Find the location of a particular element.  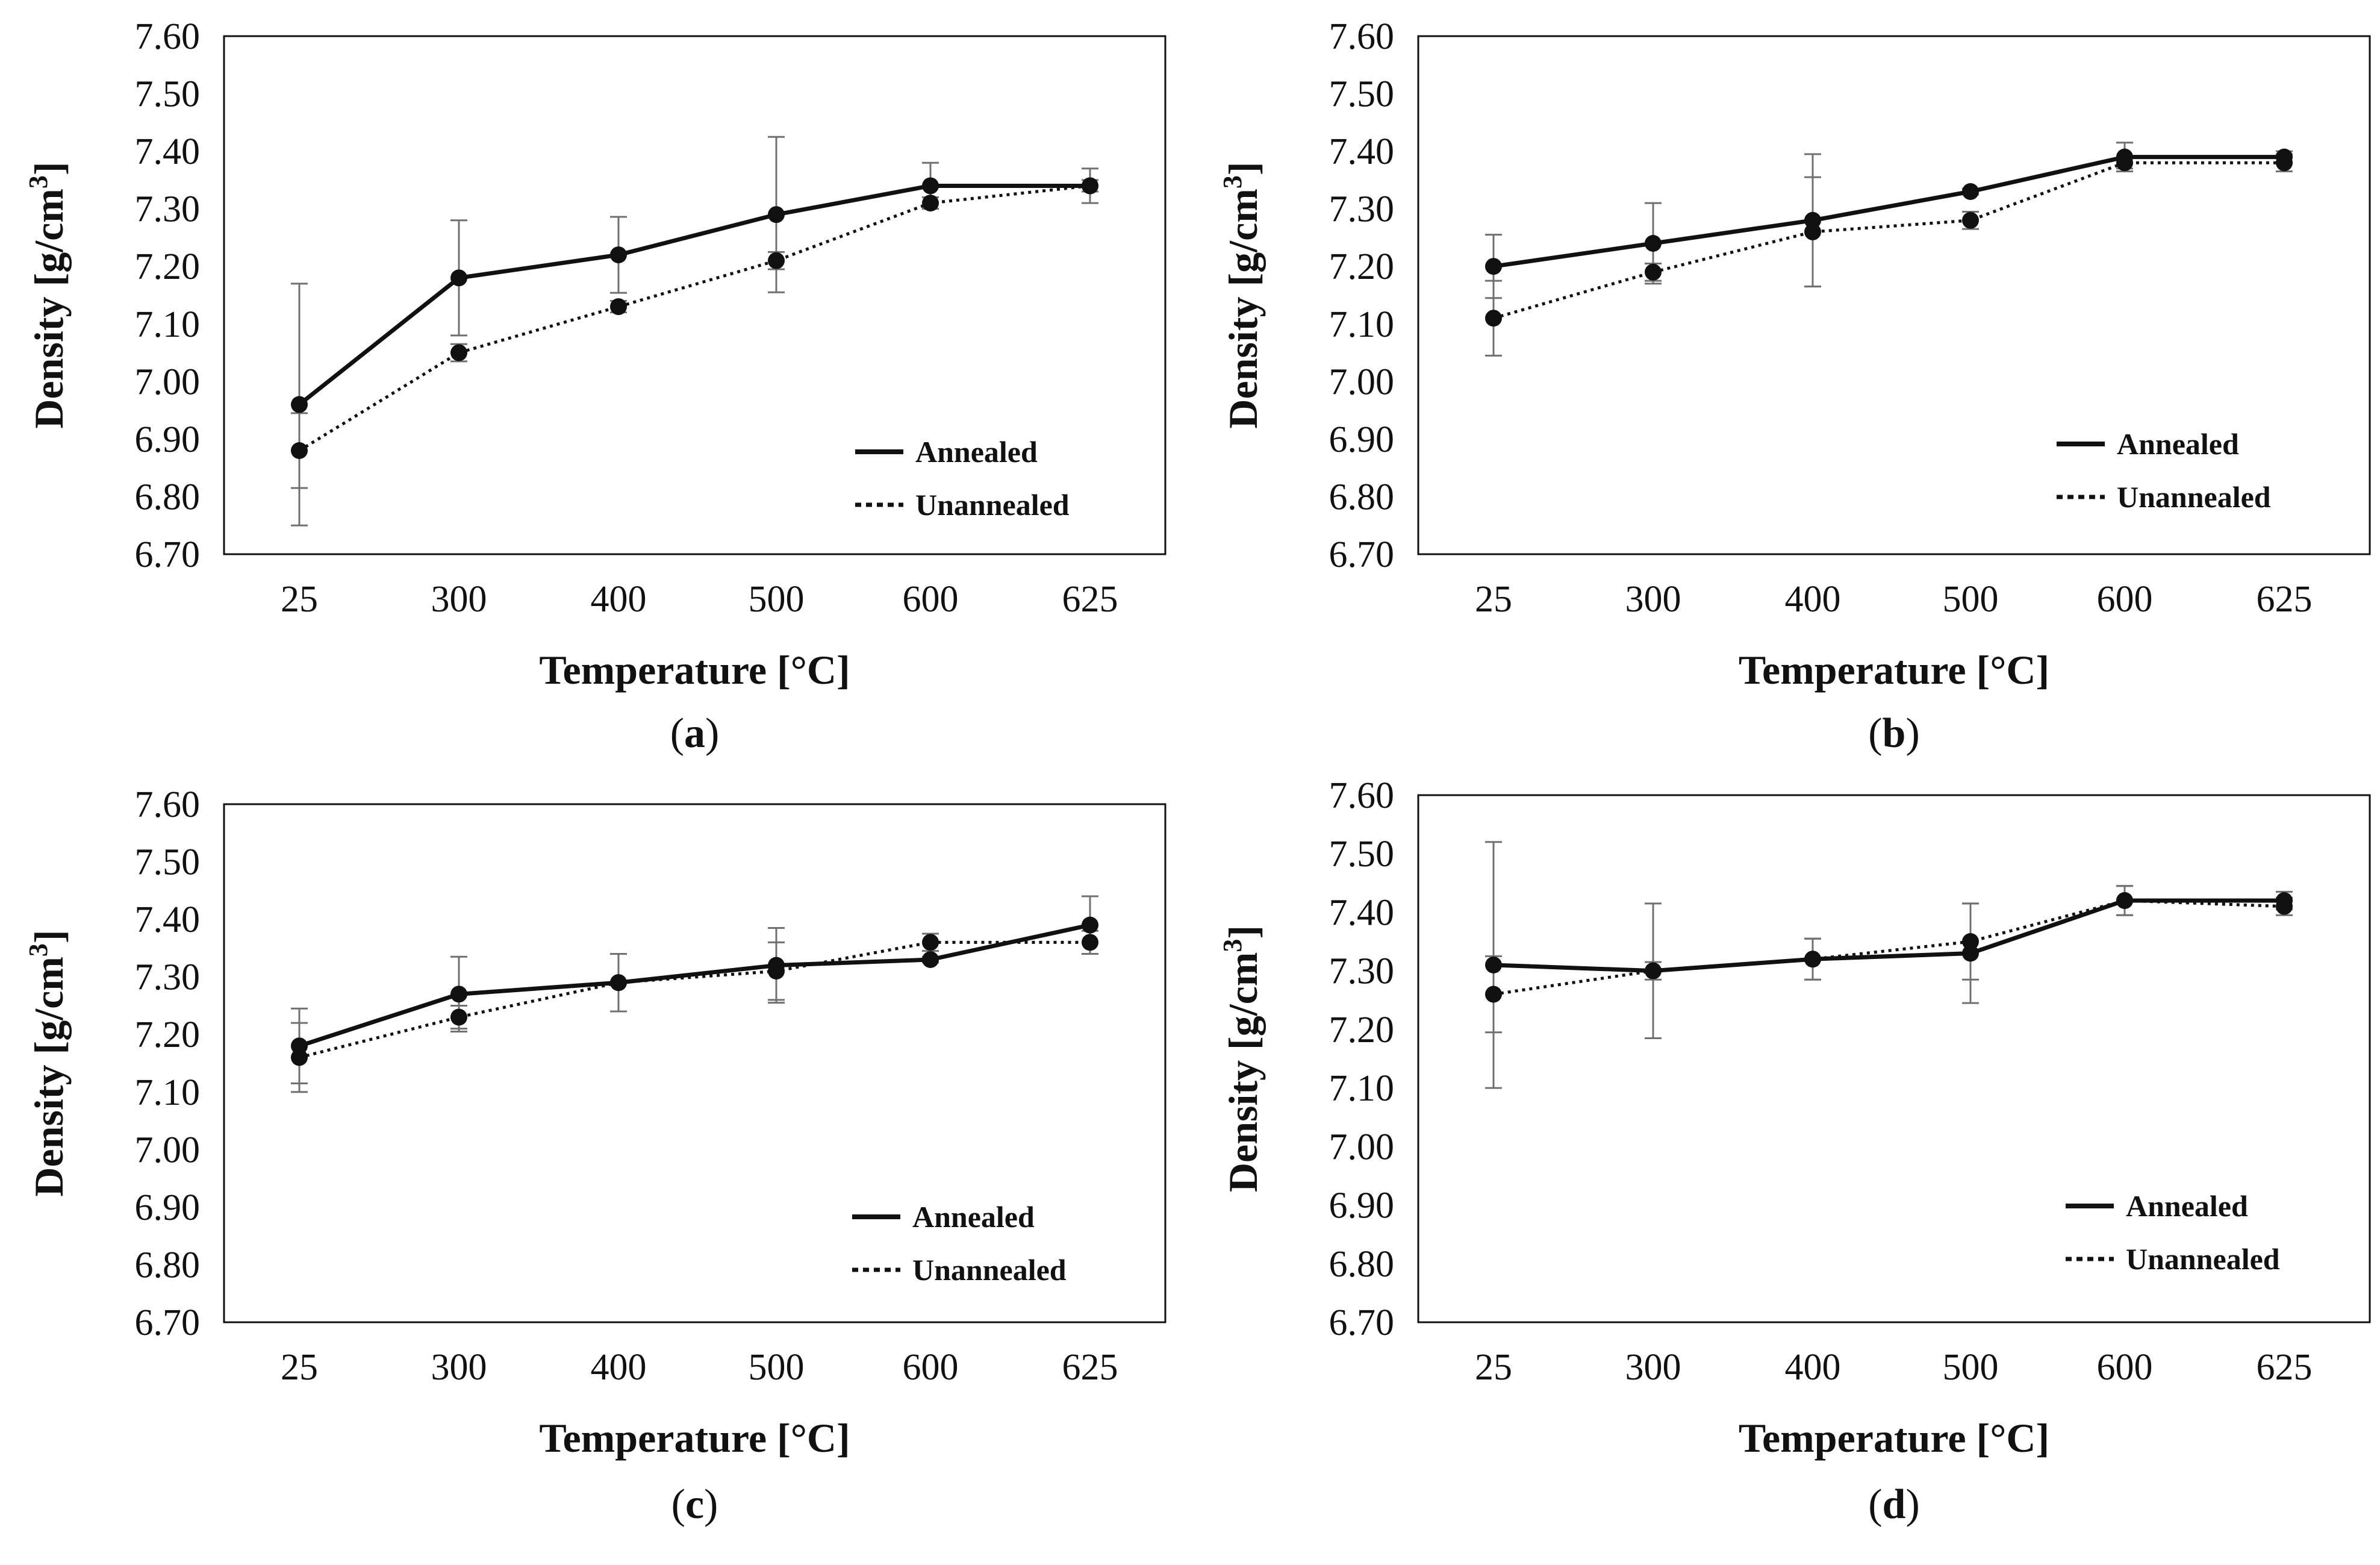

panel-label-letter: c is located at coordinates (694, 1504).